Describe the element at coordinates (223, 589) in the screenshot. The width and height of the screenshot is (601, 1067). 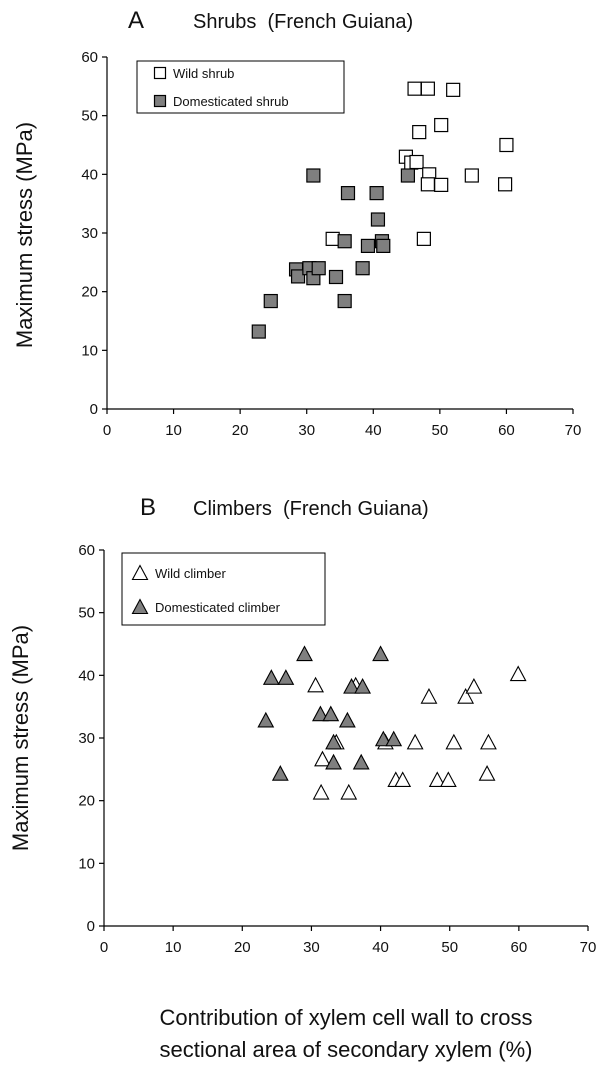
I see `legend: Wild climber Domesticated climber` at that location.